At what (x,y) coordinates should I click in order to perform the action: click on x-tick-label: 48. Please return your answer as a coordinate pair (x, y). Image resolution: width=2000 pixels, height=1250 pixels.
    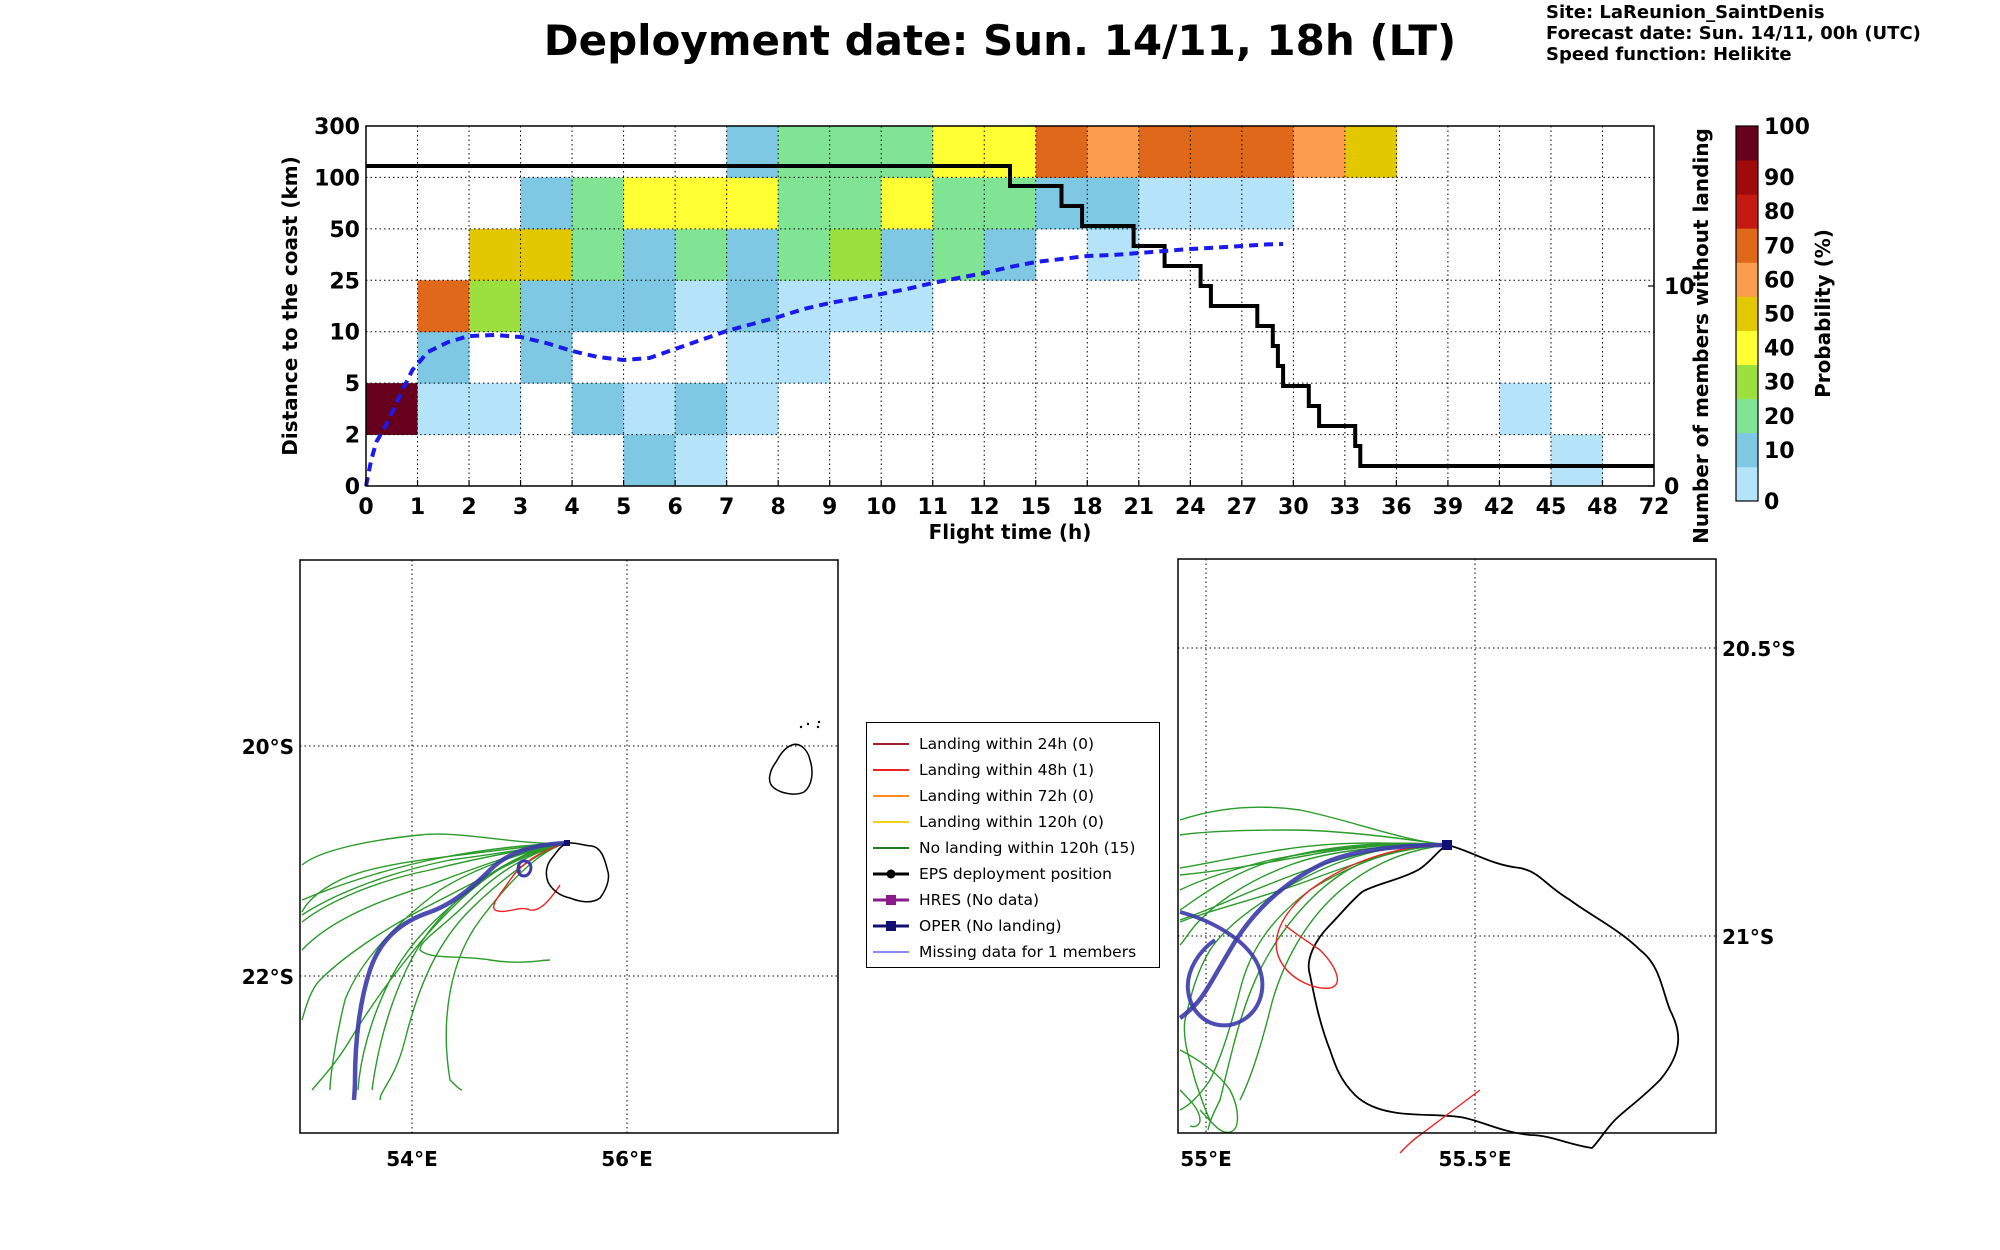
    Looking at the image, I should click on (1602, 507).